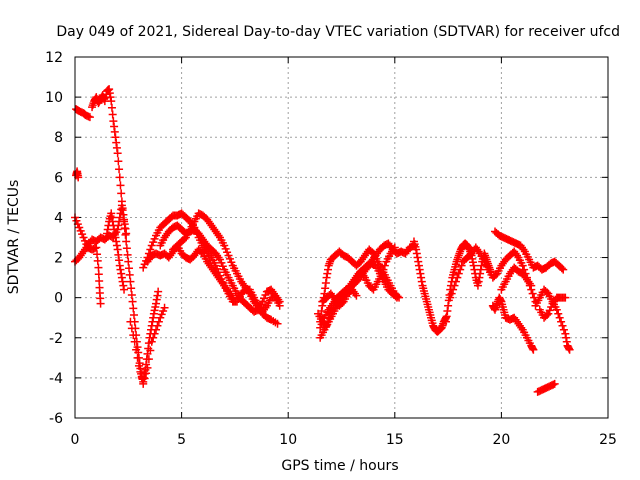 The height and width of the screenshot is (480, 640). What do you see at coordinates (344, 440) in the screenshot?
I see `x-tick-labels: 0 5 10 15 20 25` at bounding box center [344, 440].